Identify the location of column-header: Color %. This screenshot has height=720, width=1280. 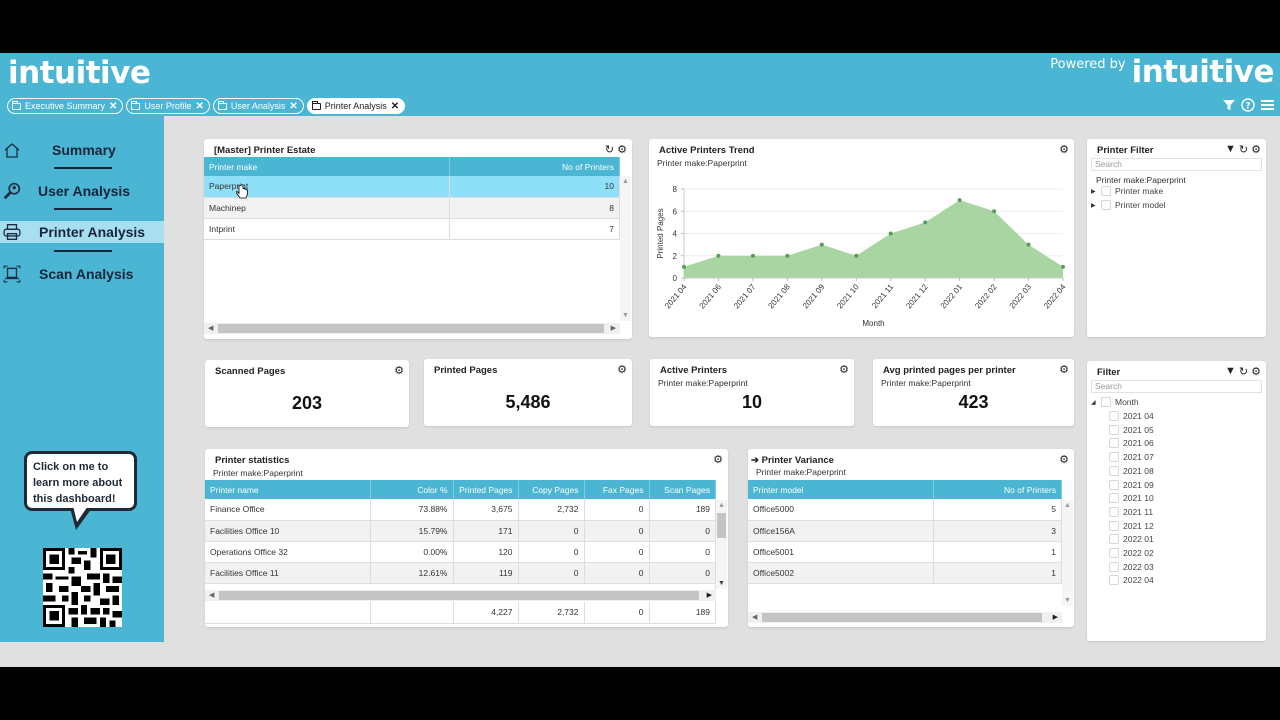
(412, 489).